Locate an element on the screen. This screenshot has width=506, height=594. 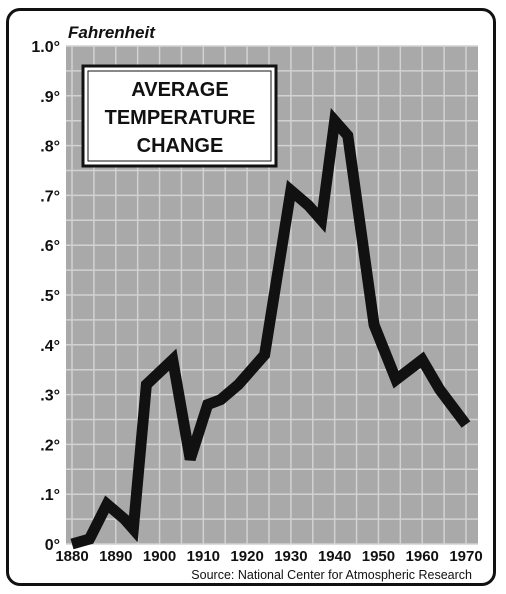
y-tick-label: .3° is located at coordinates (50, 396).